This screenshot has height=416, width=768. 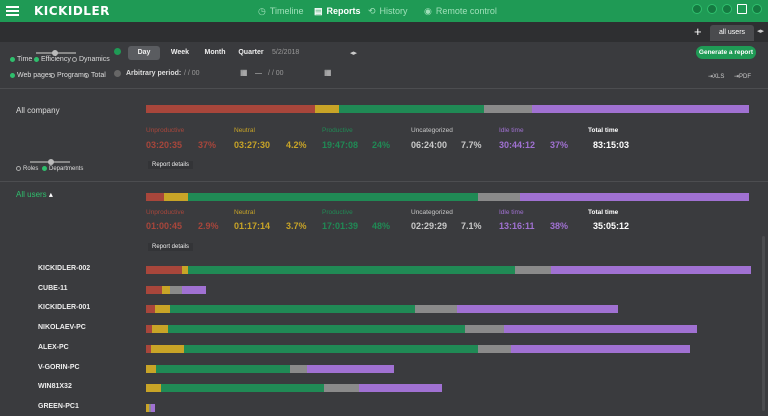 I want to click on metric-toggle-dynamics: Dynamics, so click(x=91, y=59).